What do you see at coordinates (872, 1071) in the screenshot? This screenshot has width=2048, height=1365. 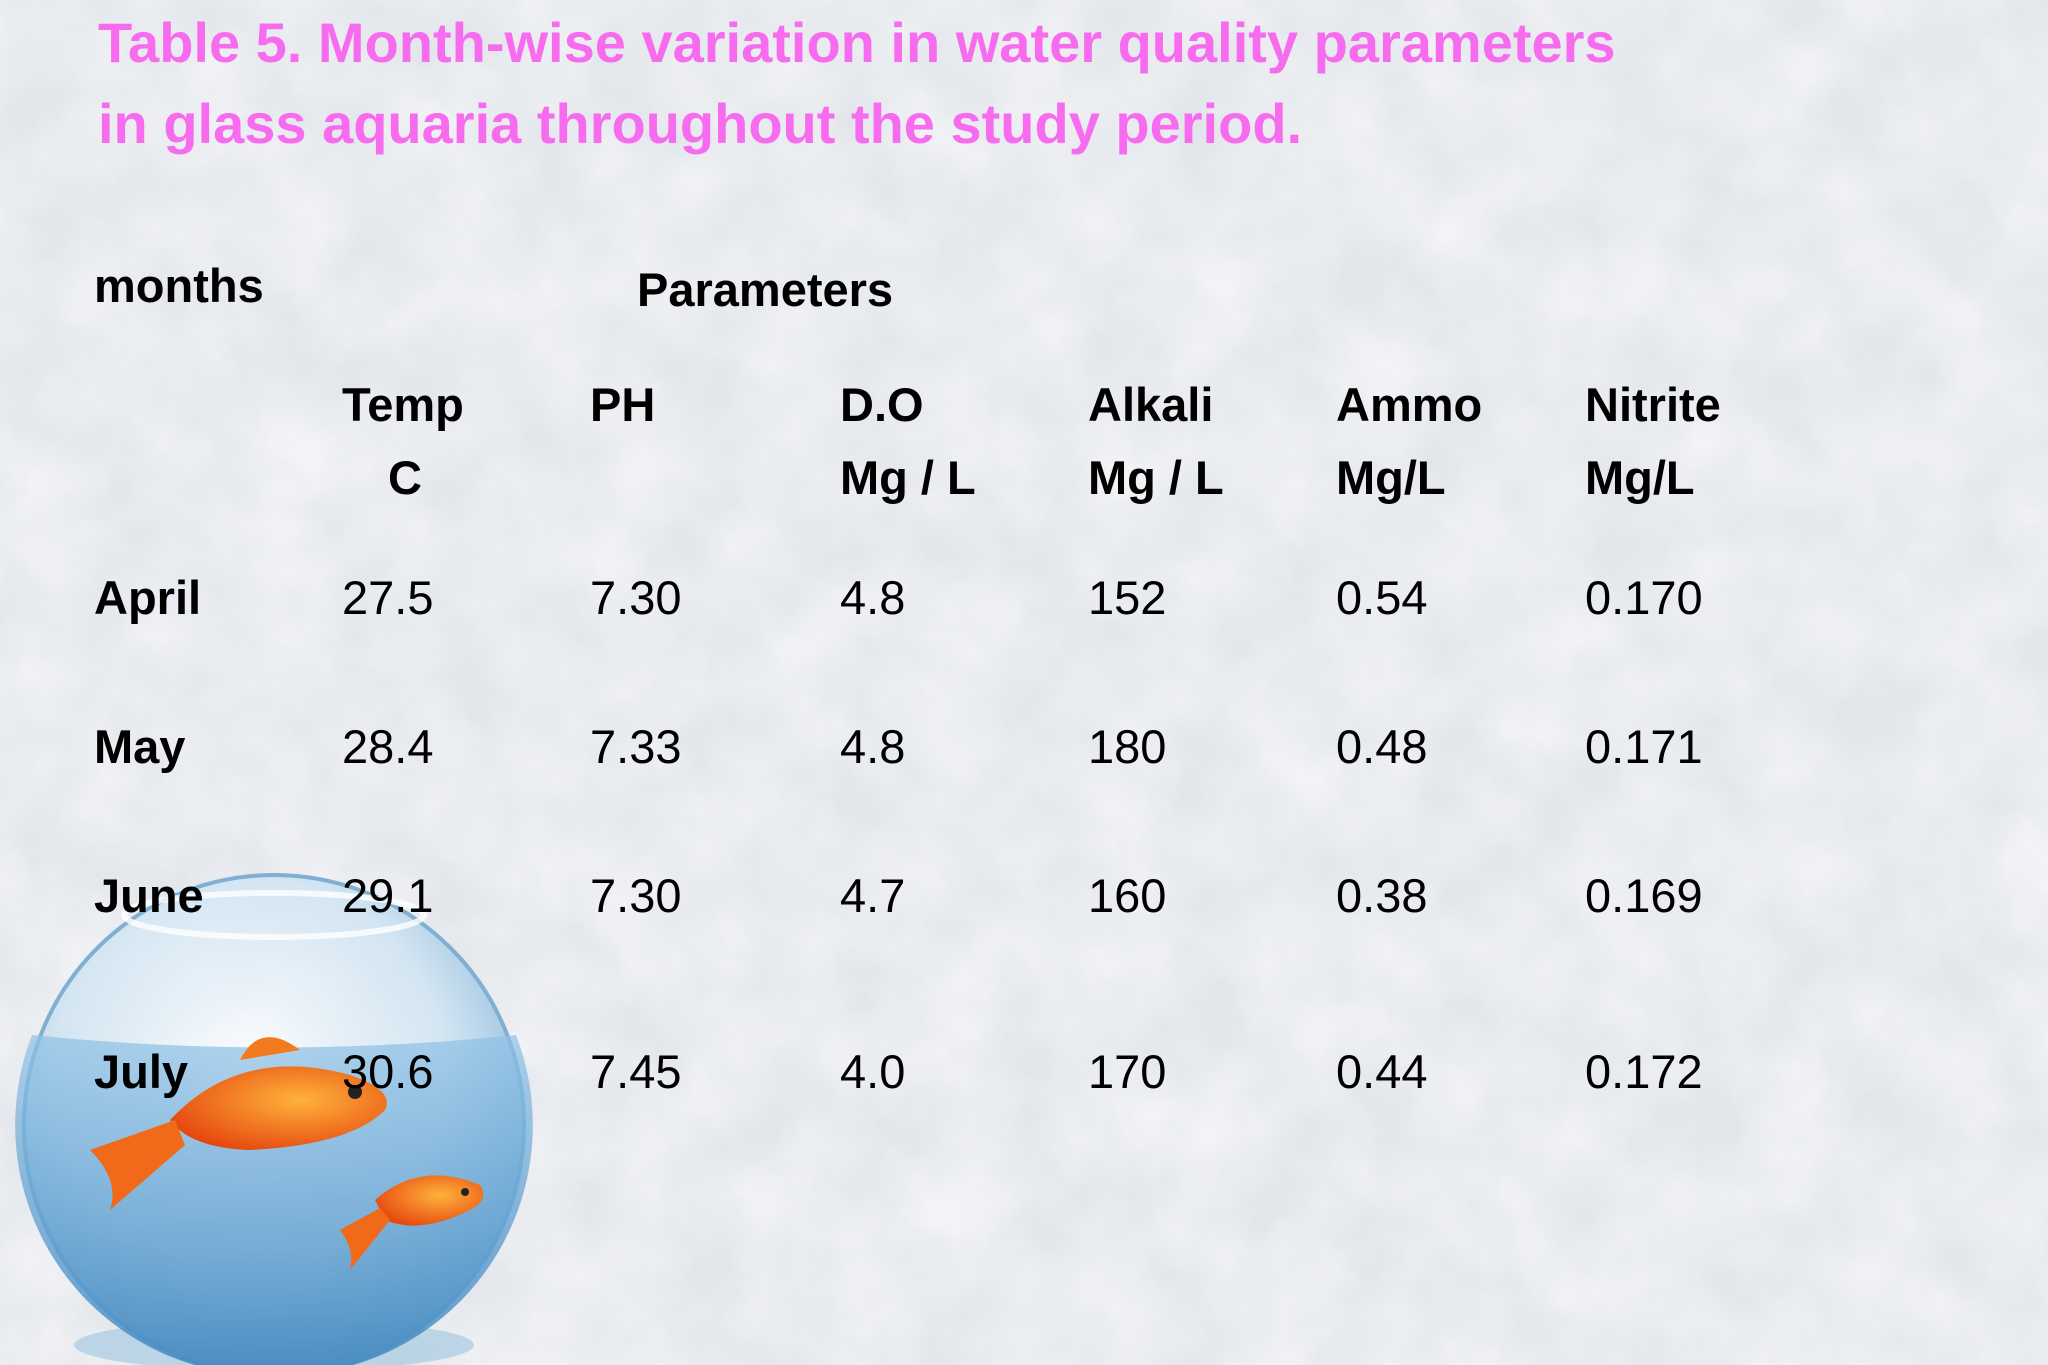 I see `table-cell: 4.0` at bounding box center [872, 1071].